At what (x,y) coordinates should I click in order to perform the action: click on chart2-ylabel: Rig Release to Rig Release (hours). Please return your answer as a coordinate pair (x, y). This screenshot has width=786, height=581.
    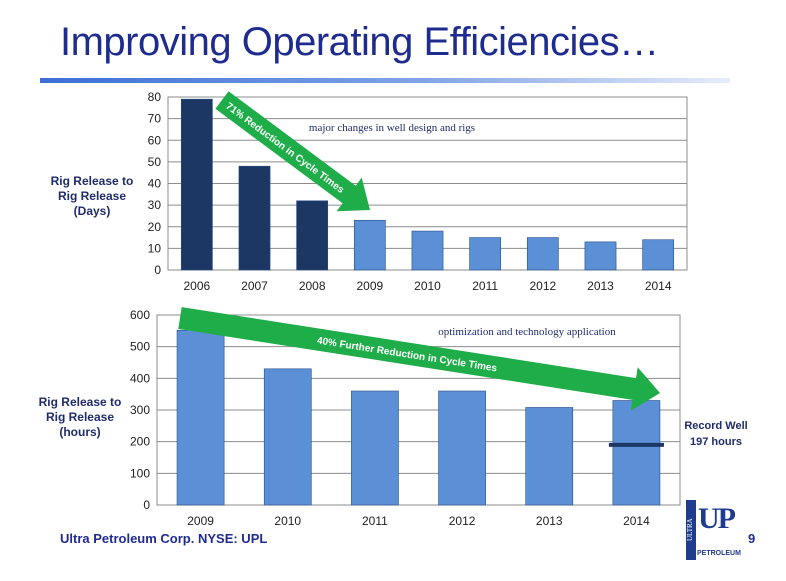
    Looking at the image, I should click on (80, 417).